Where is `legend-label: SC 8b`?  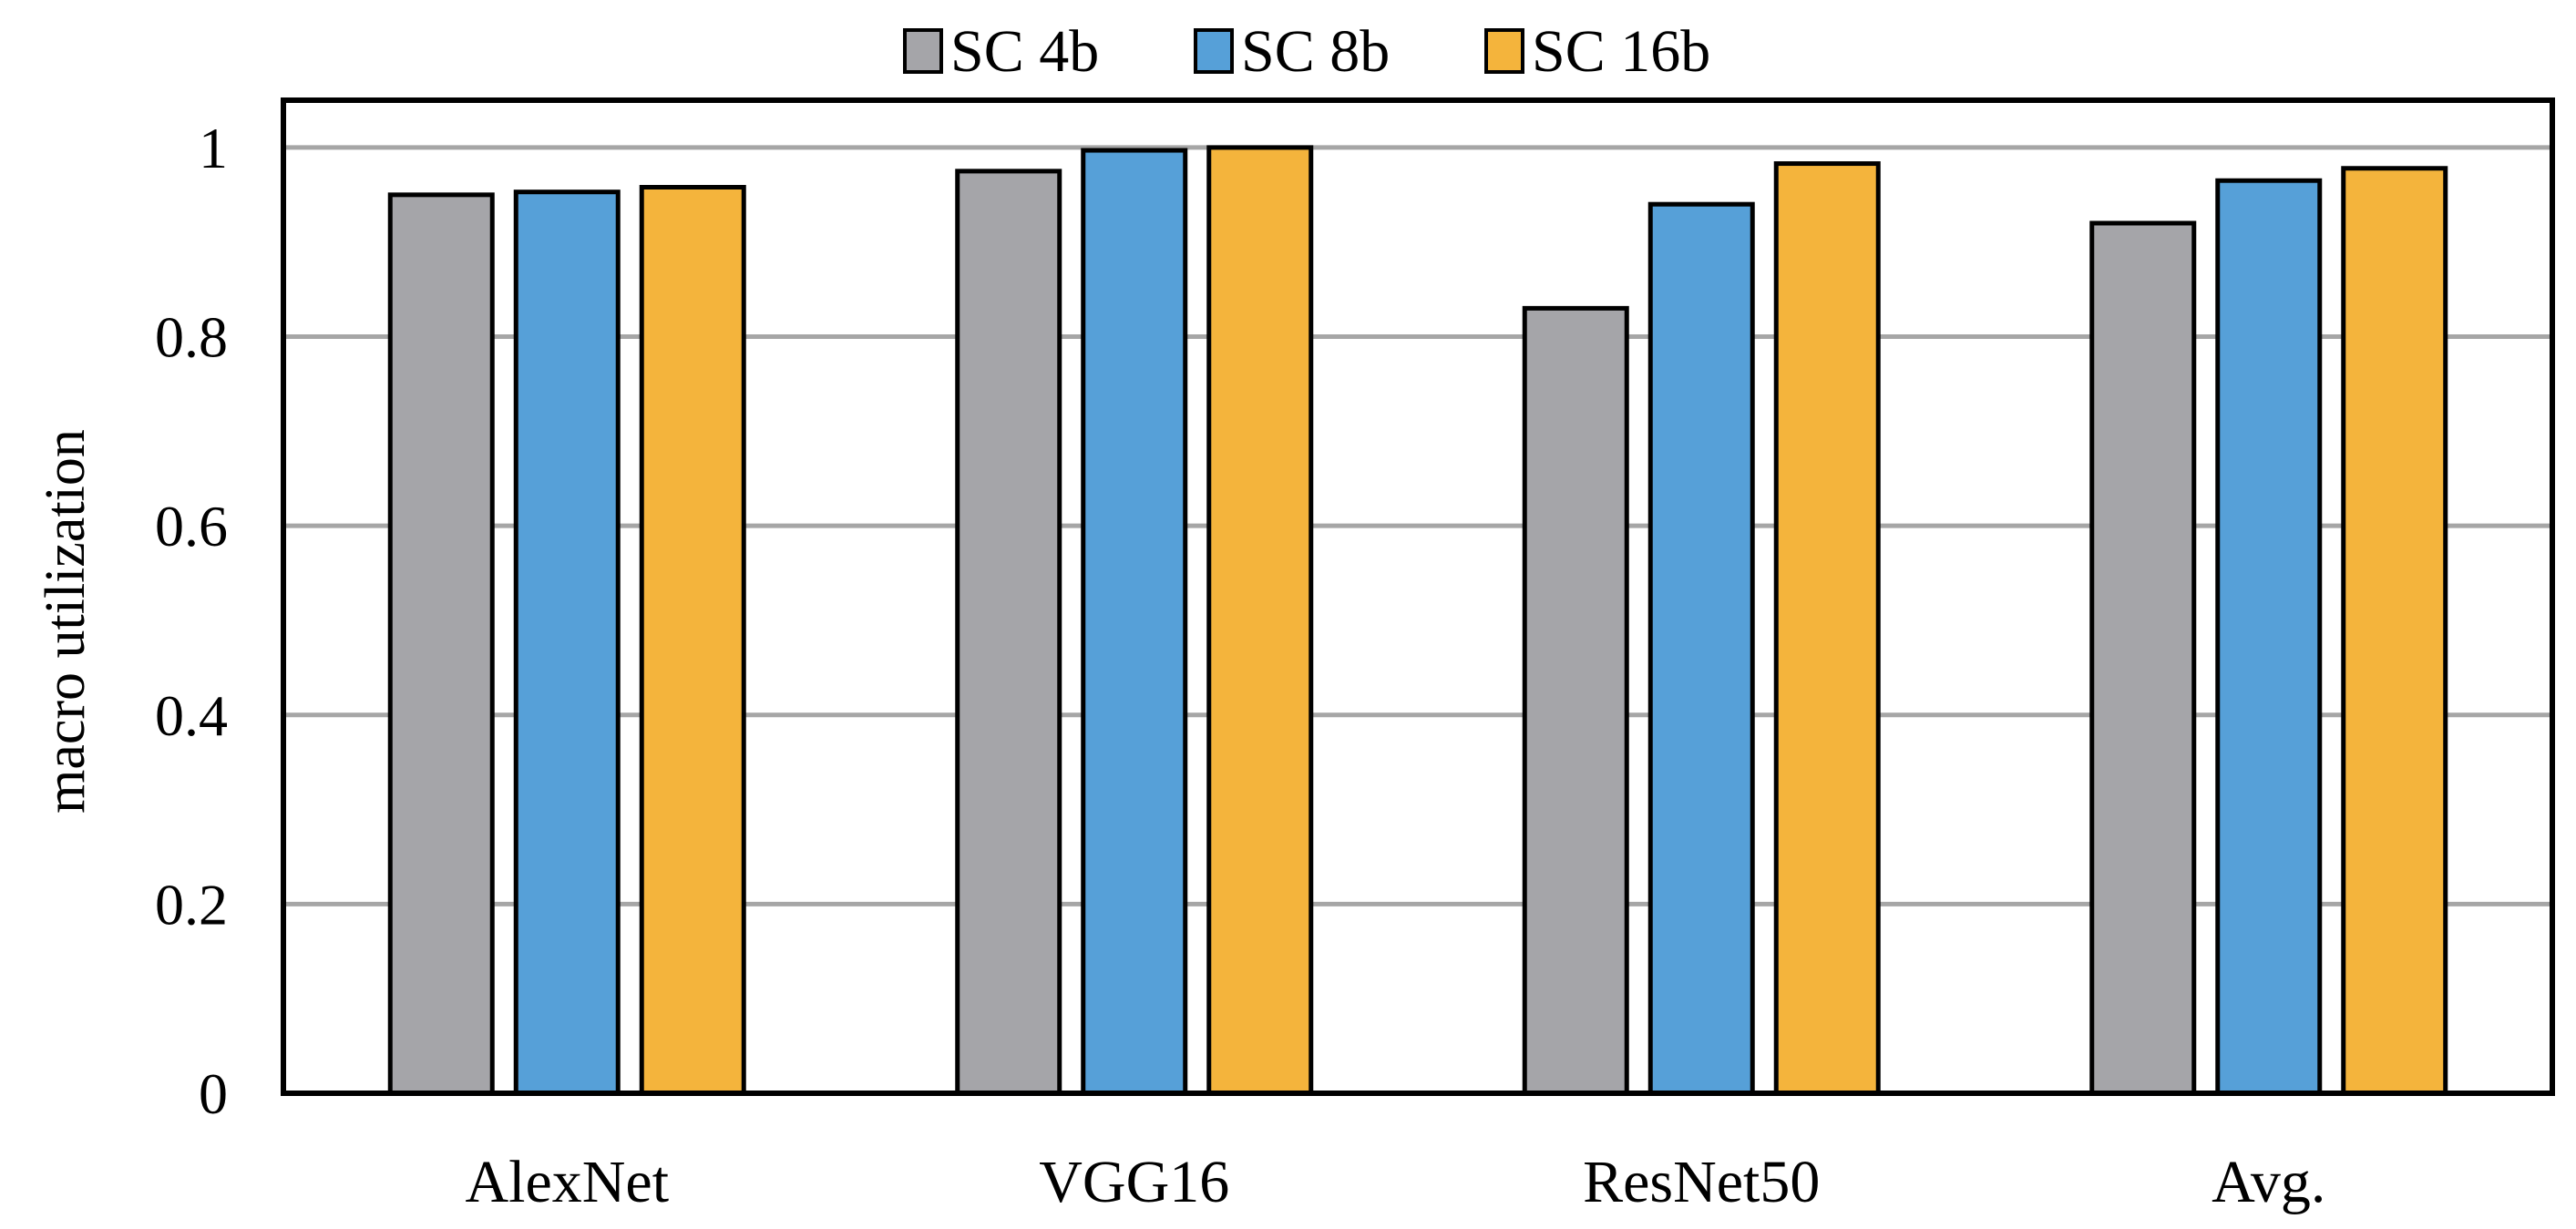 legend-label: SC 8b is located at coordinates (1316, 51).